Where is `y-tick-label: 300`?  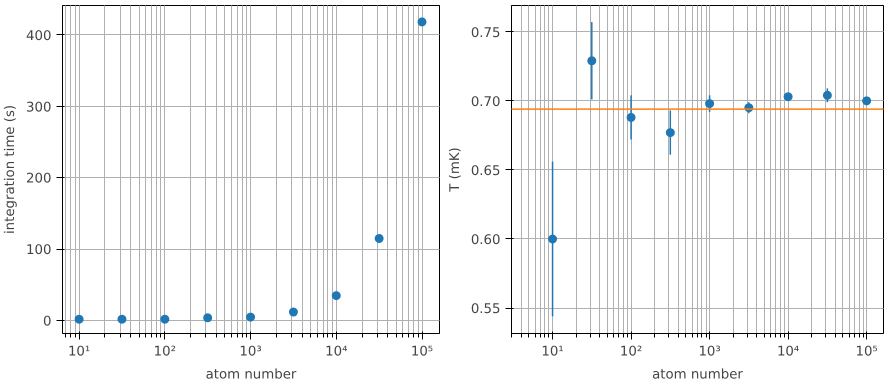
y-tick-label: 300 is located at coordinates (39, 108).